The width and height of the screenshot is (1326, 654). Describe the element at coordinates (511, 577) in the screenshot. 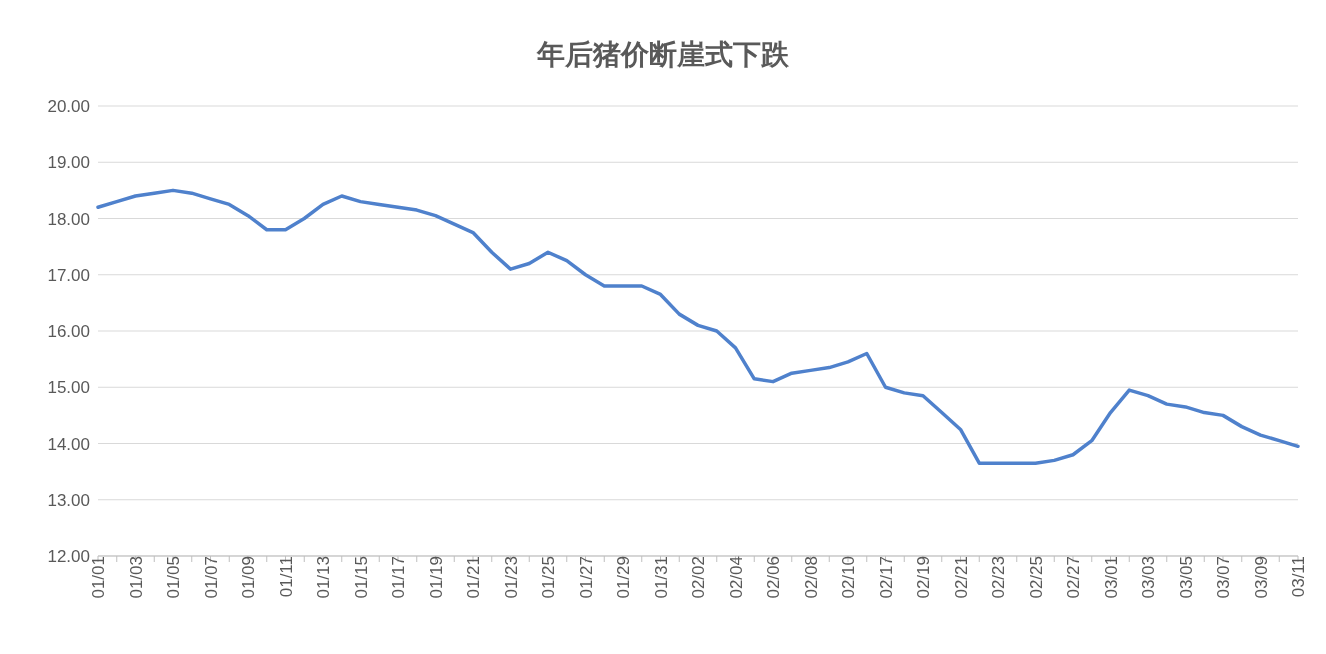

I see `x-tick-label: 01/23` at that location.